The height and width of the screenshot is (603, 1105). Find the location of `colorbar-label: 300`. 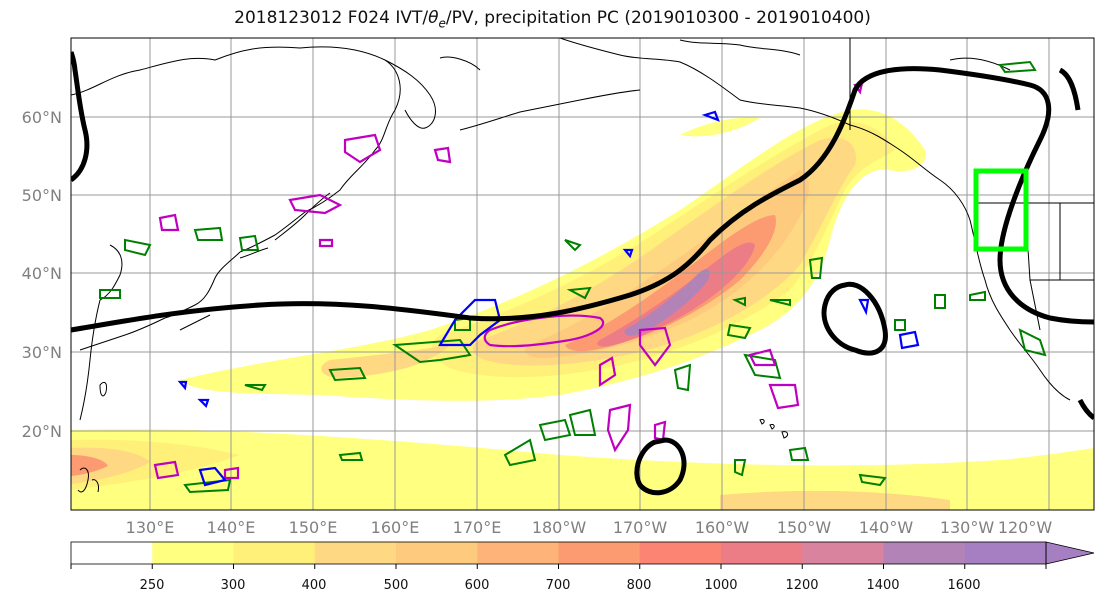

colorbar-label: 300 is located at coordinates (233, 585).